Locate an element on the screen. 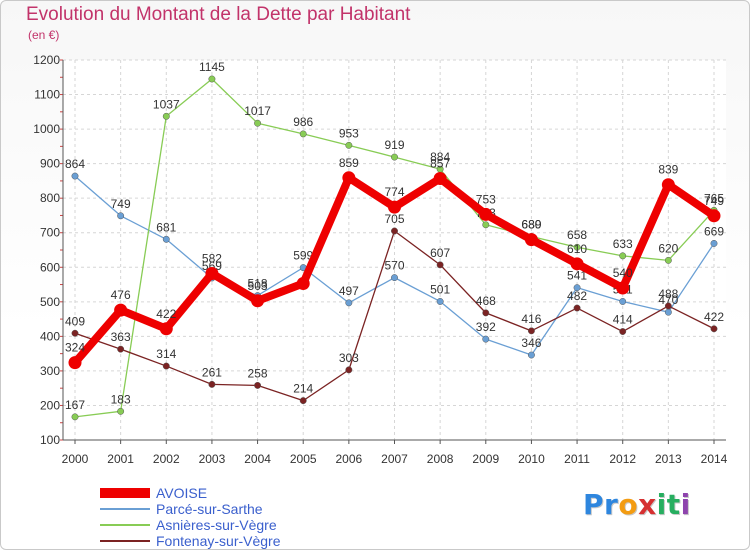  data-label-fontenay-sur-vegre: 214 is located at coordinates (303, 389).